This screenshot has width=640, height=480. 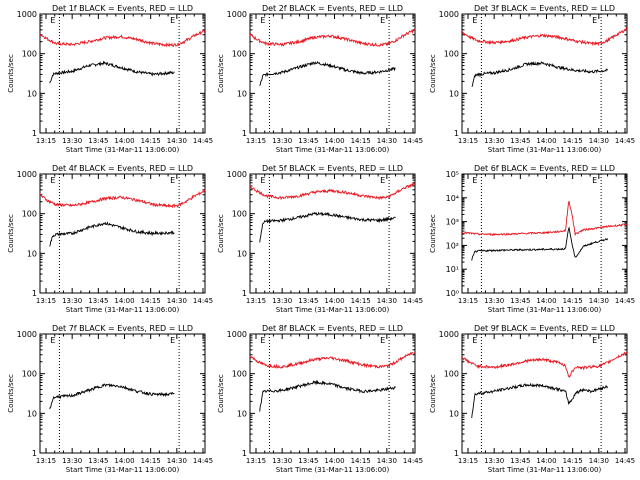 I want to click on panel-title: Det 1f BLACK = Events, RED = LLD, so click(x=122, y=8).